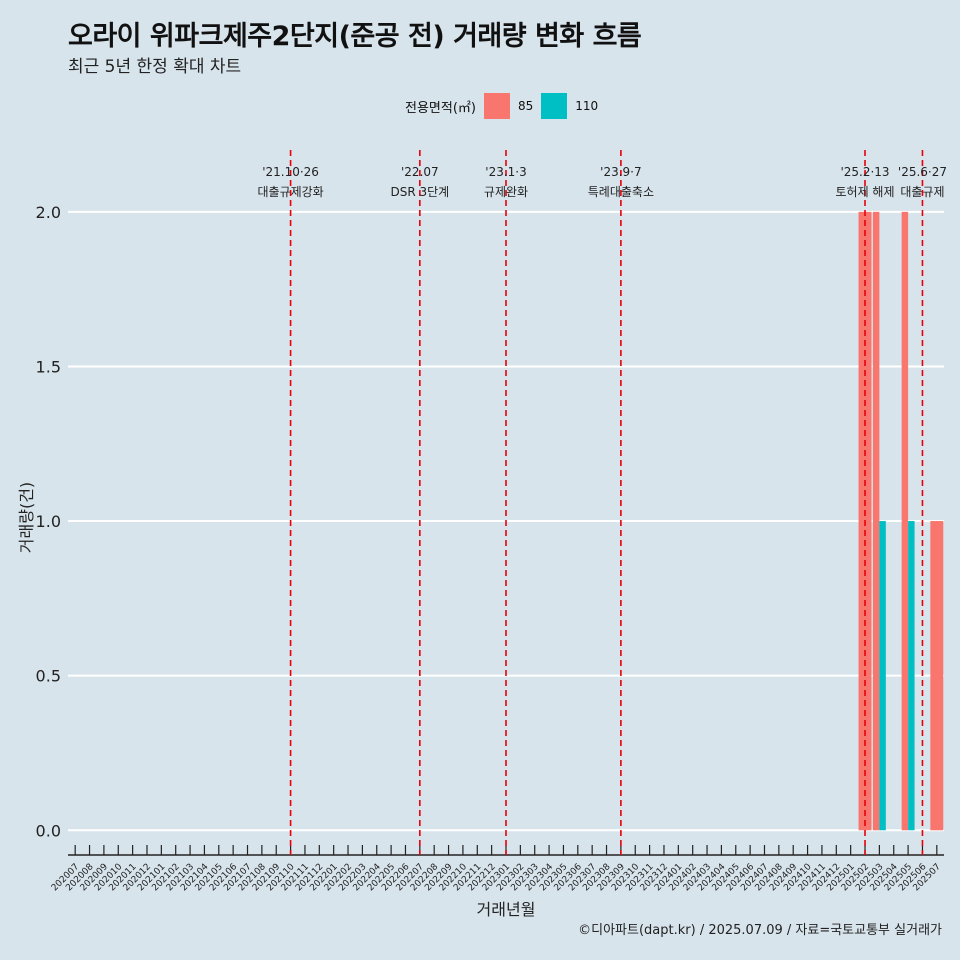 The image size is (960, 960). What do you see at coordinates (620, 172) in the screenshot?
I see `event-date-label: '23.9·7` at bounding box center [620, 172].